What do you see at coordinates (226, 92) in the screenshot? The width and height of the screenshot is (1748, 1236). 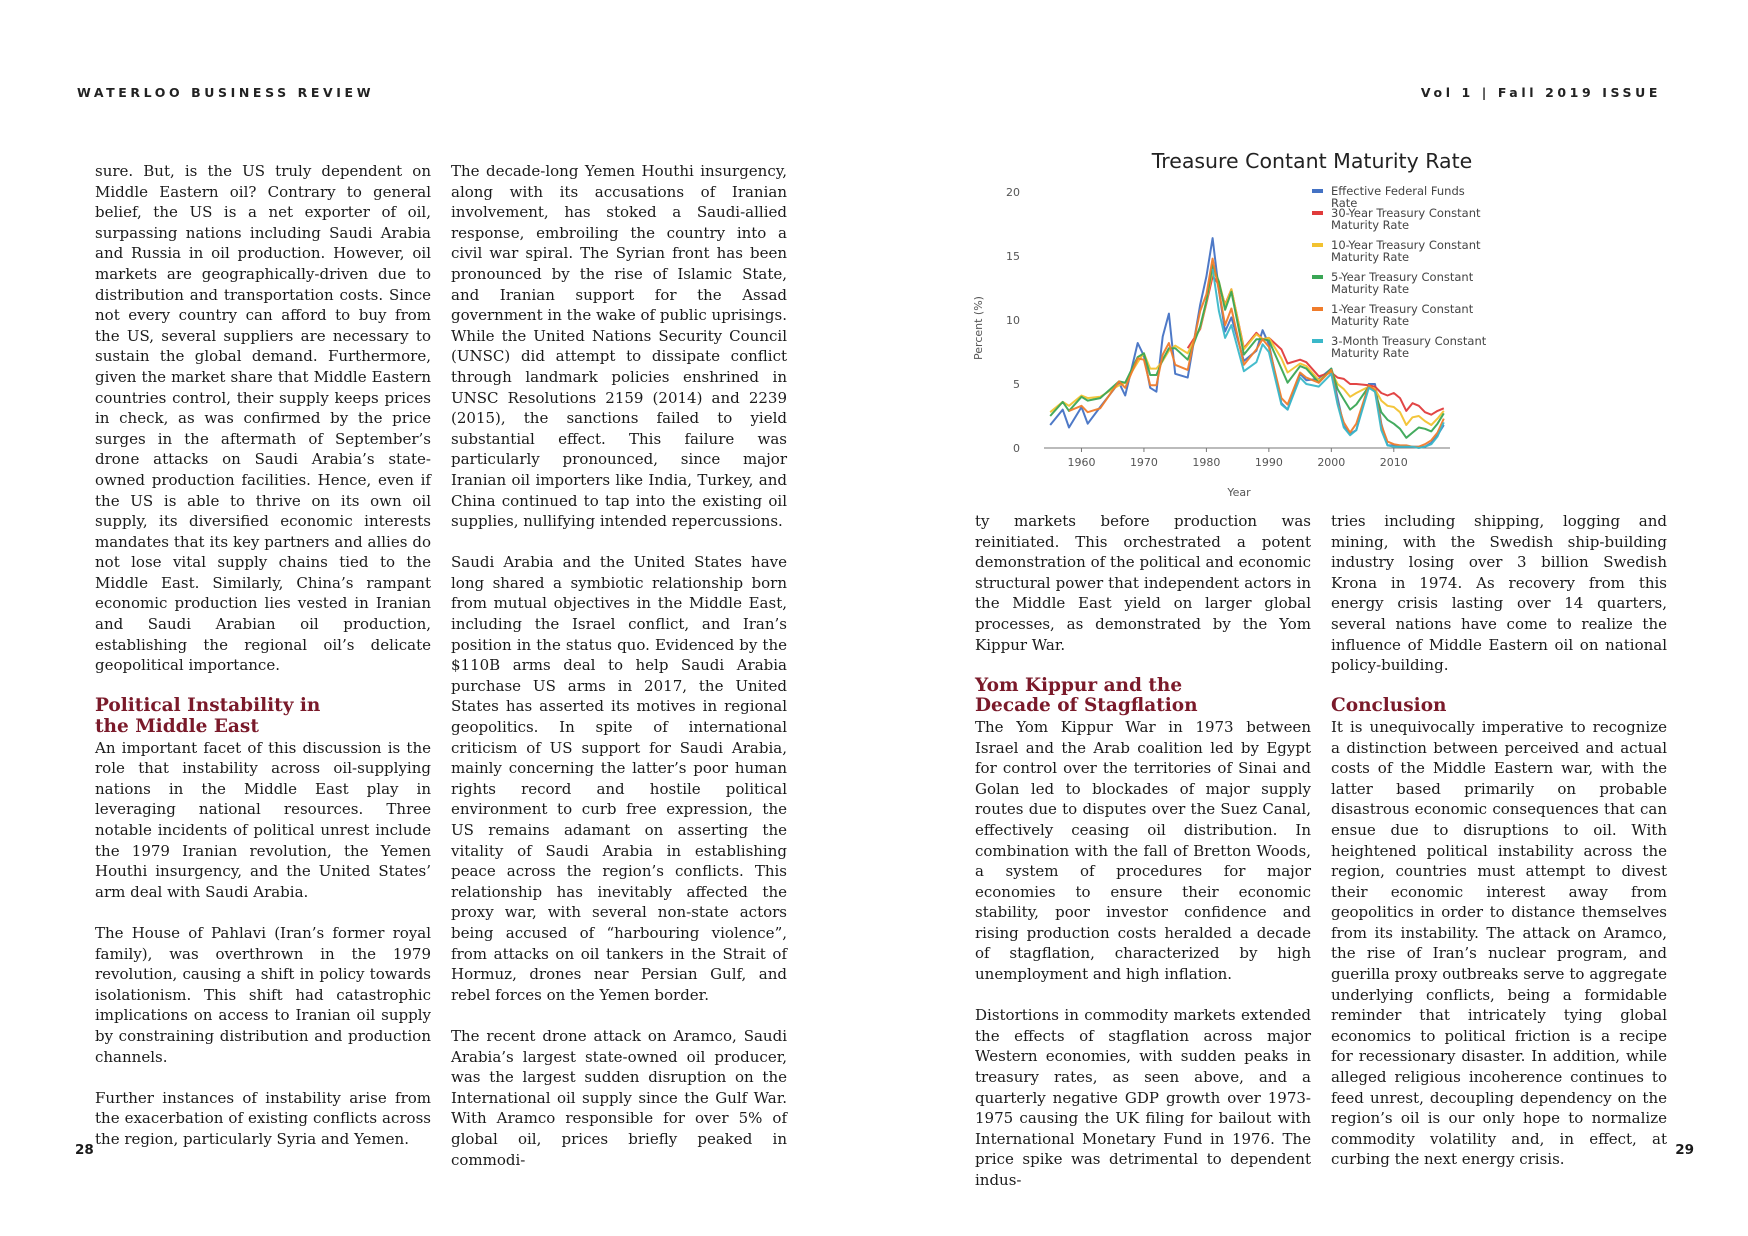 I see `running-head-left: WATERLOO BUSINESS REVIEW` at bounding box center [226, 92].